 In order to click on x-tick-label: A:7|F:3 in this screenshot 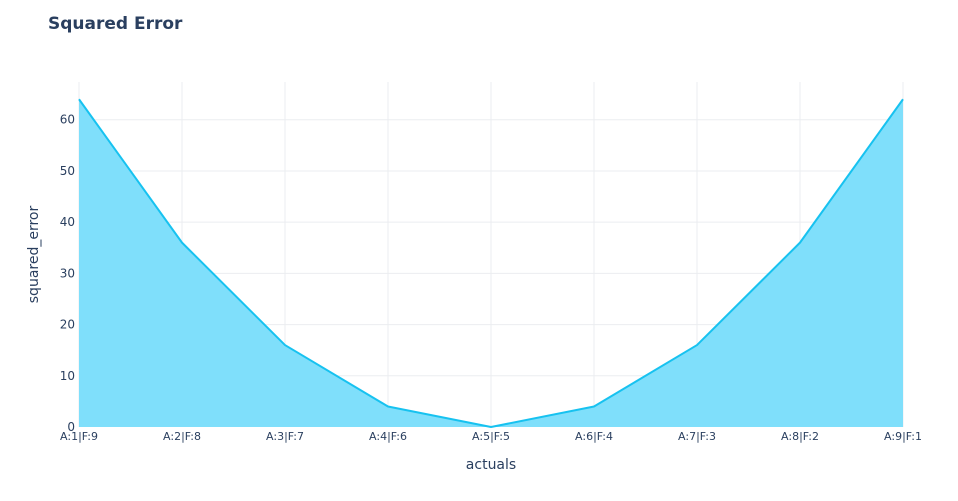, I will do `click(697, 436)`.